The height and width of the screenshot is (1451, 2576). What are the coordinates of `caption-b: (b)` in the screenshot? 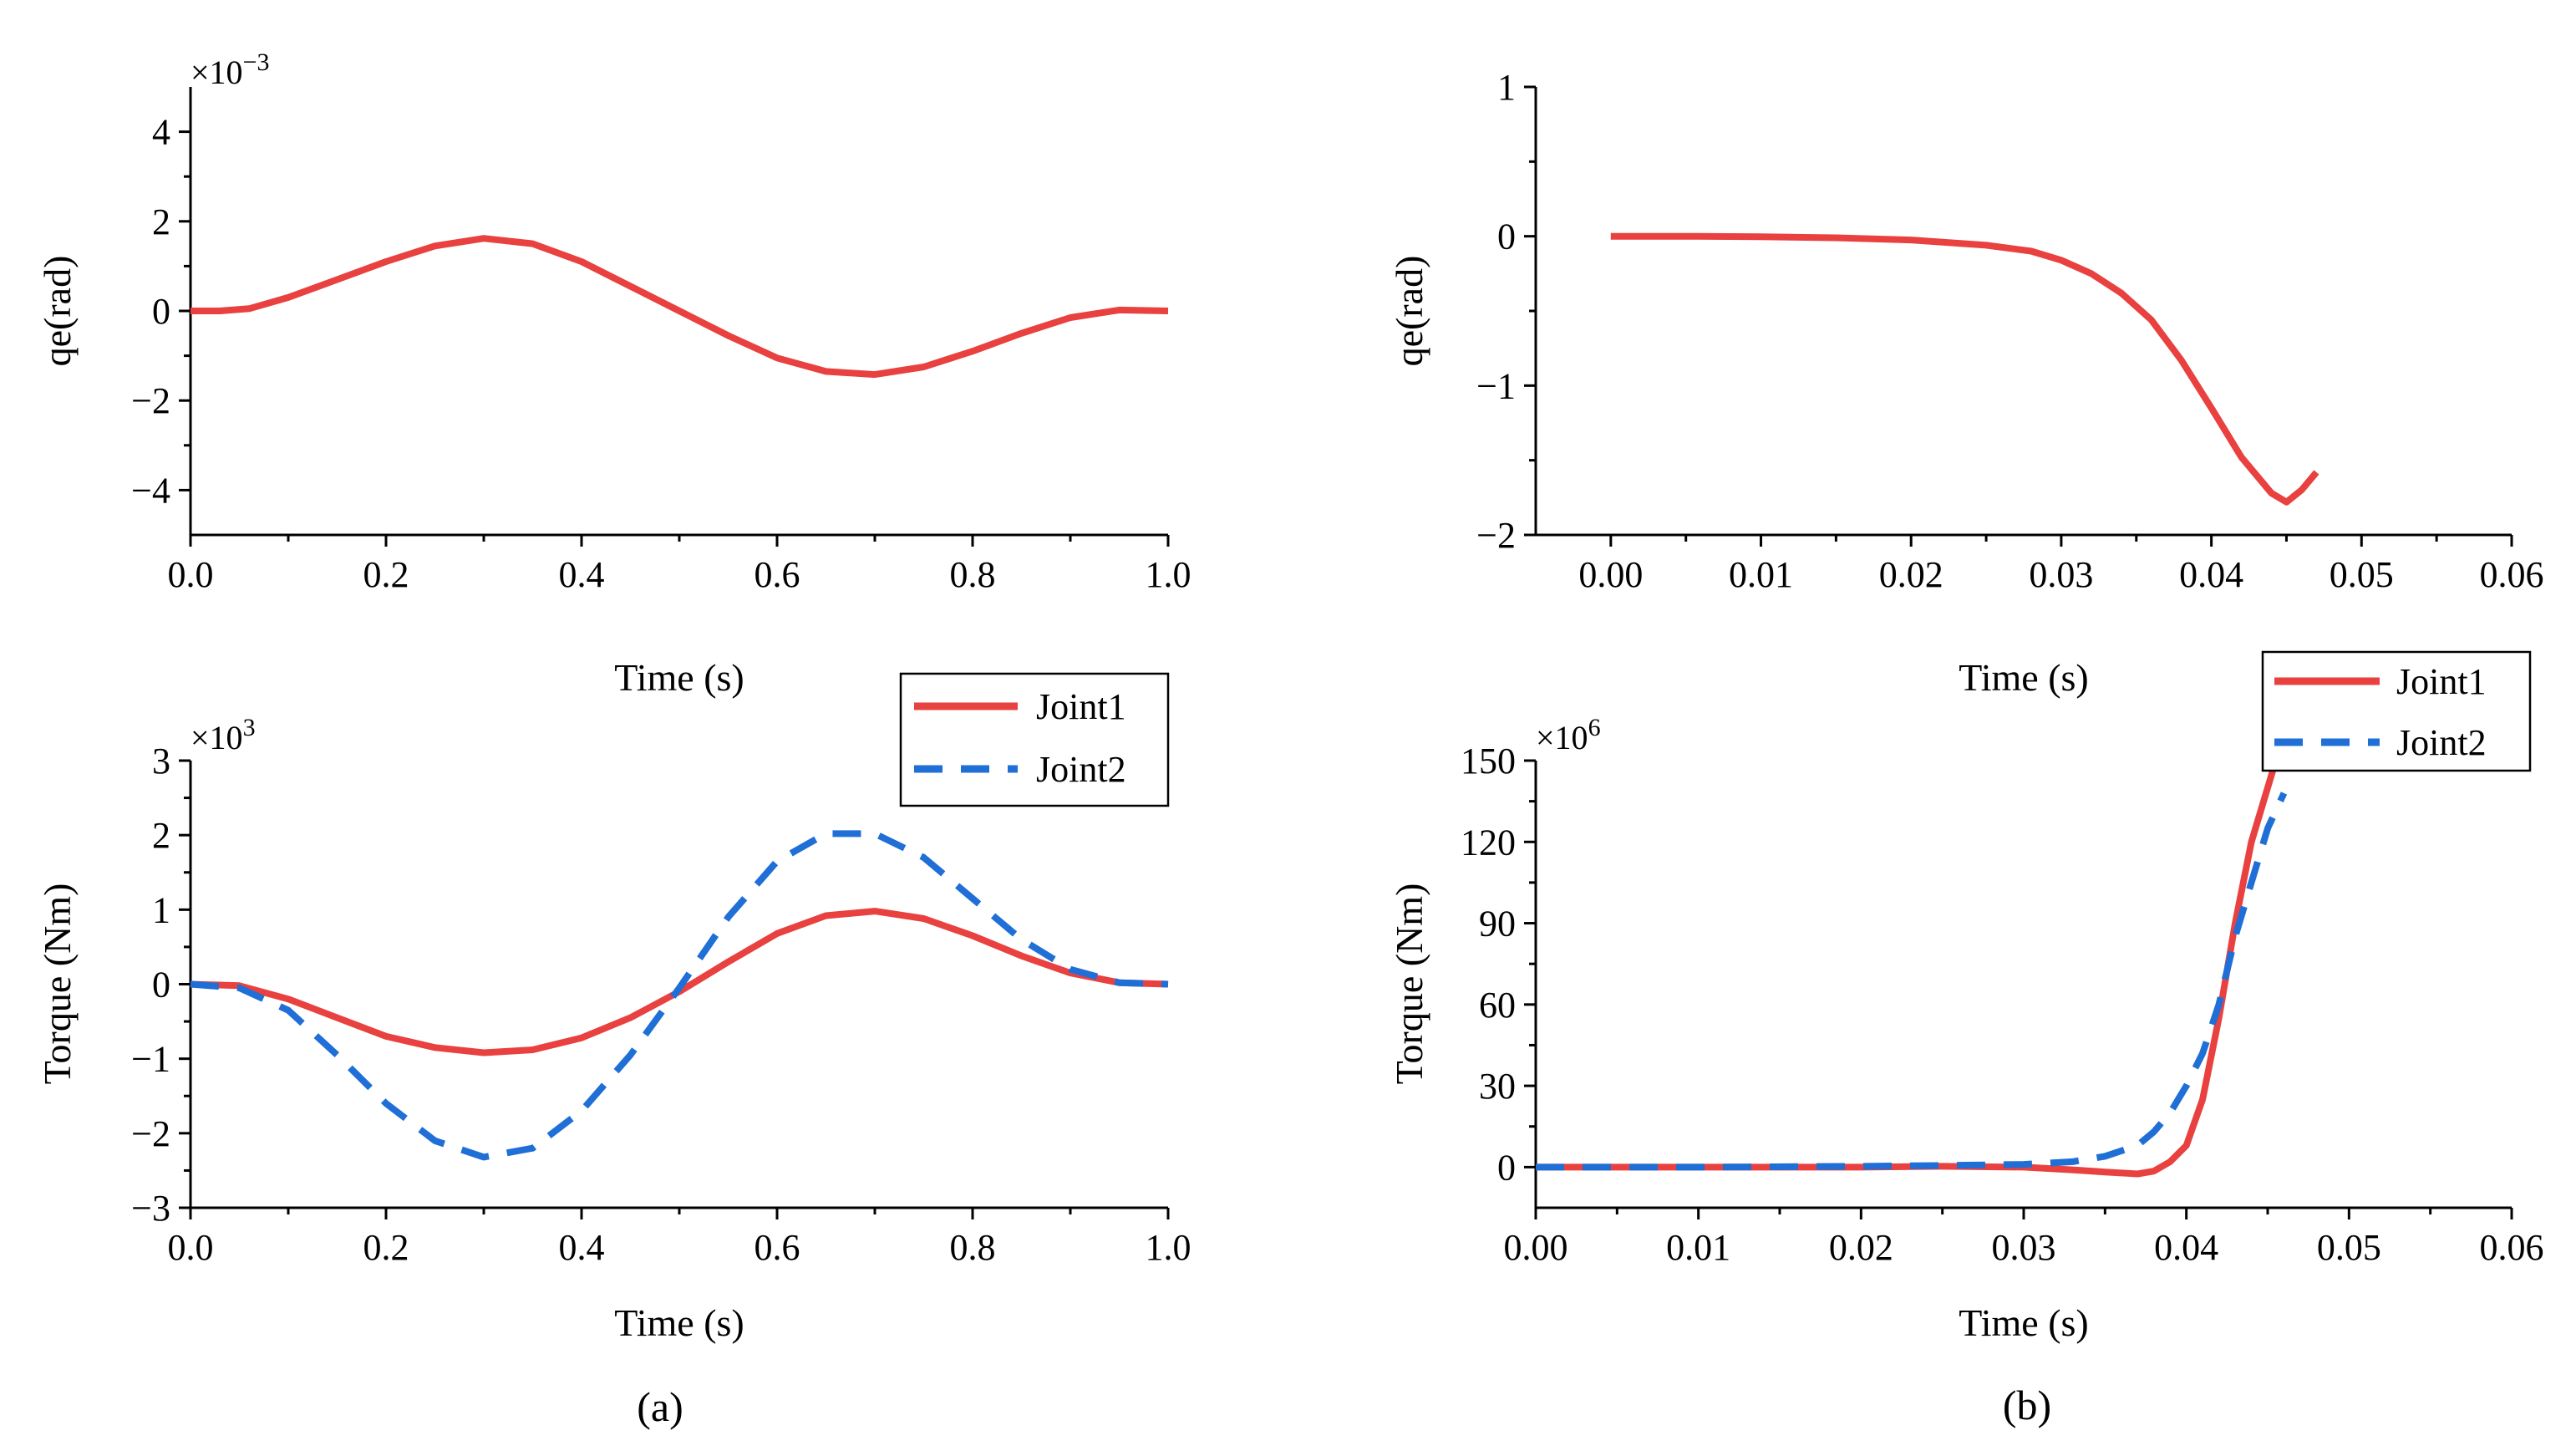 It's located at (2027, 1405).